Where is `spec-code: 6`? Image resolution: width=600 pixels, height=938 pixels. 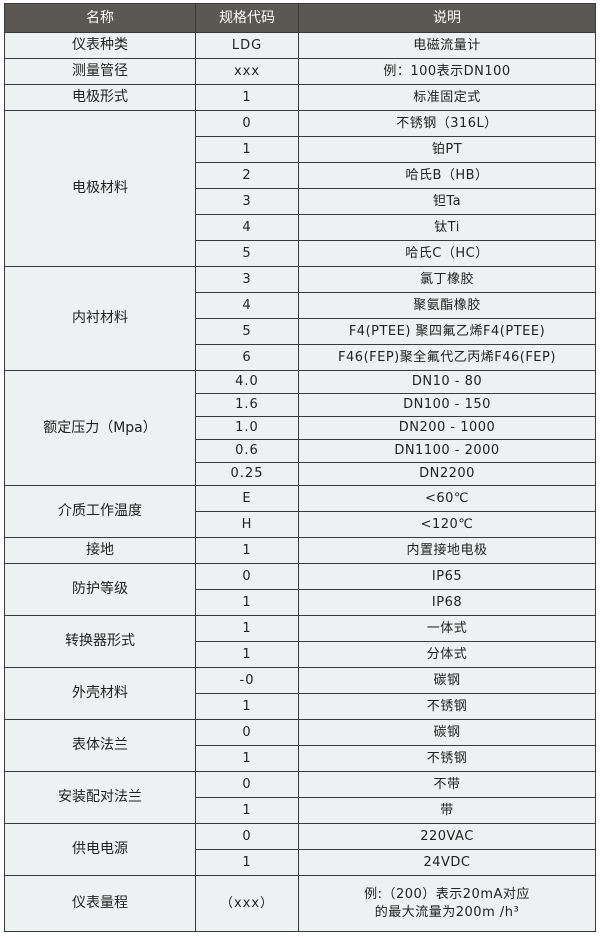
spec-code: 6 is located at coordinates (247, 357).